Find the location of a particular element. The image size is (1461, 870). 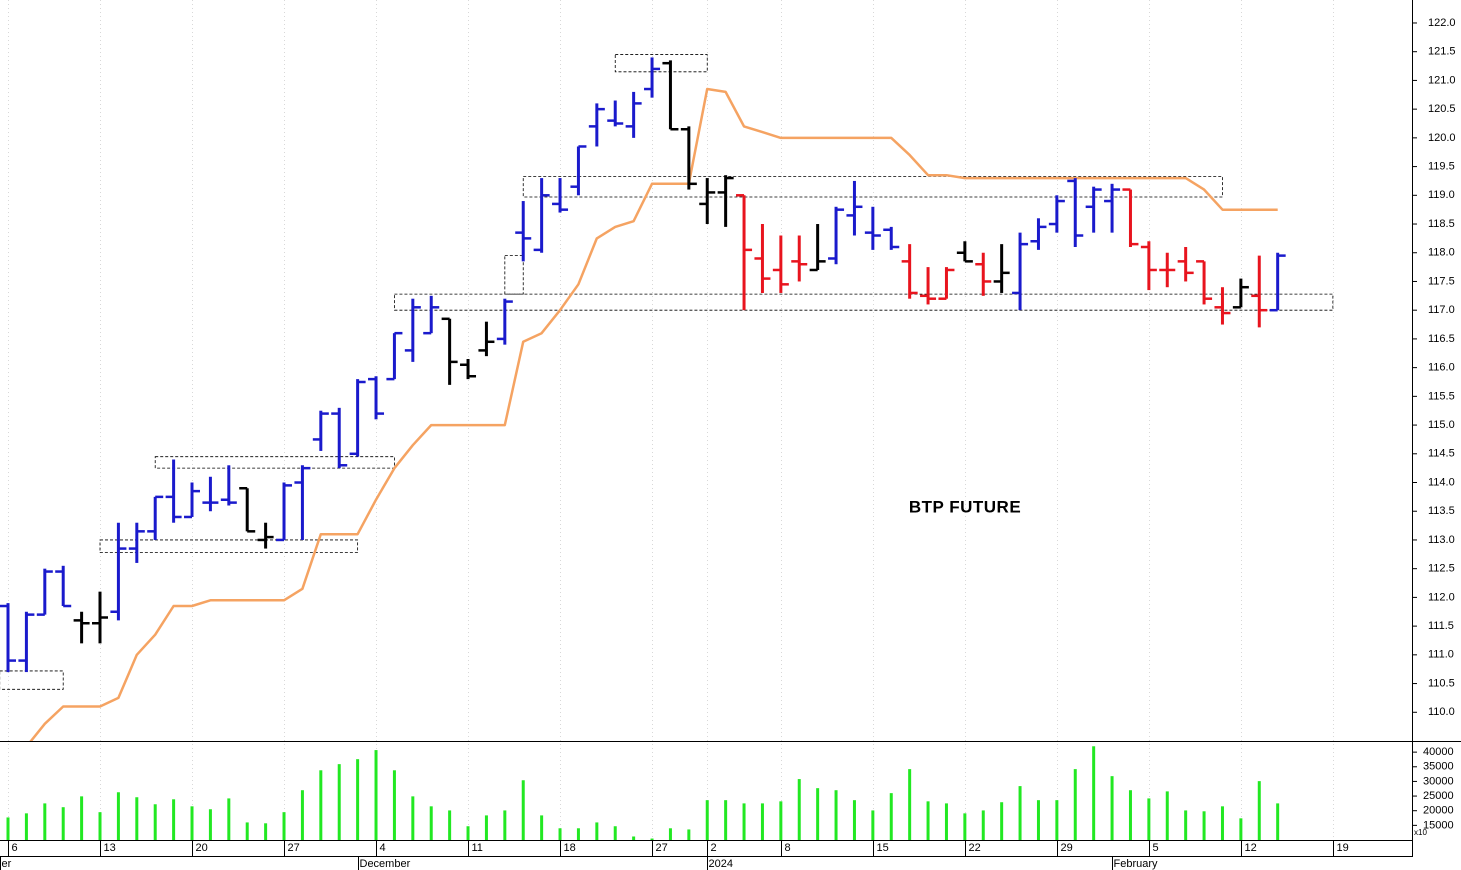

x-tick-label: 6 is located at coordinates (15, 848).